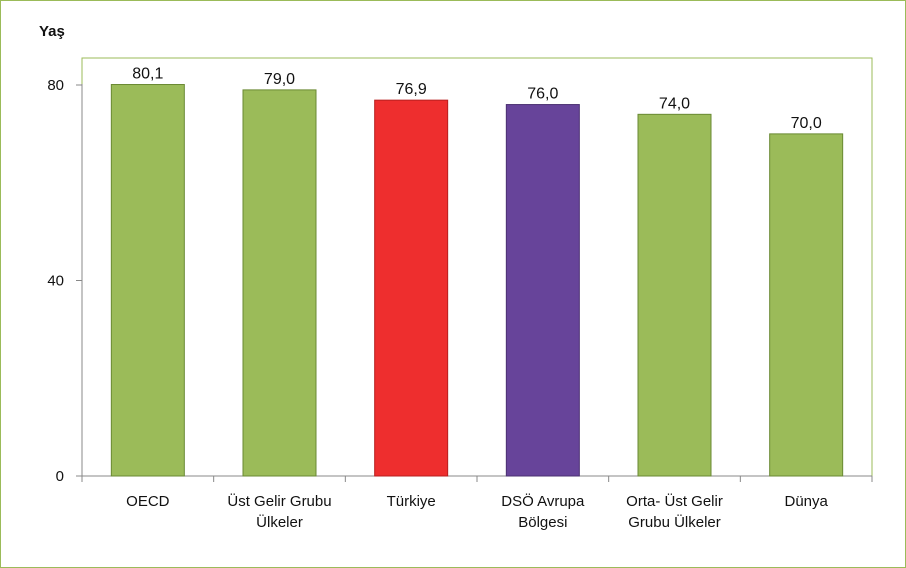  What do you see at coordinates (148, 501) in the screenshot?
I see `category-label: OECD` at bounding box center [148, 501].